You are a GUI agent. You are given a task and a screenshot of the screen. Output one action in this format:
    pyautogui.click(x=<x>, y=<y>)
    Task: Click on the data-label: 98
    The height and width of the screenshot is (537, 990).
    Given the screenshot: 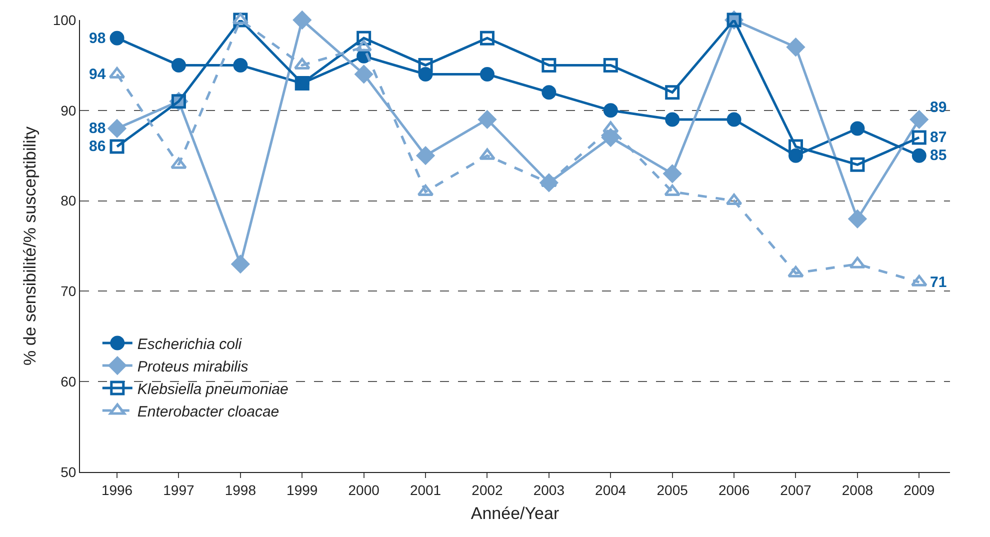 What is the action you would take?
    pyautogui.click(x=97, y=38)
    